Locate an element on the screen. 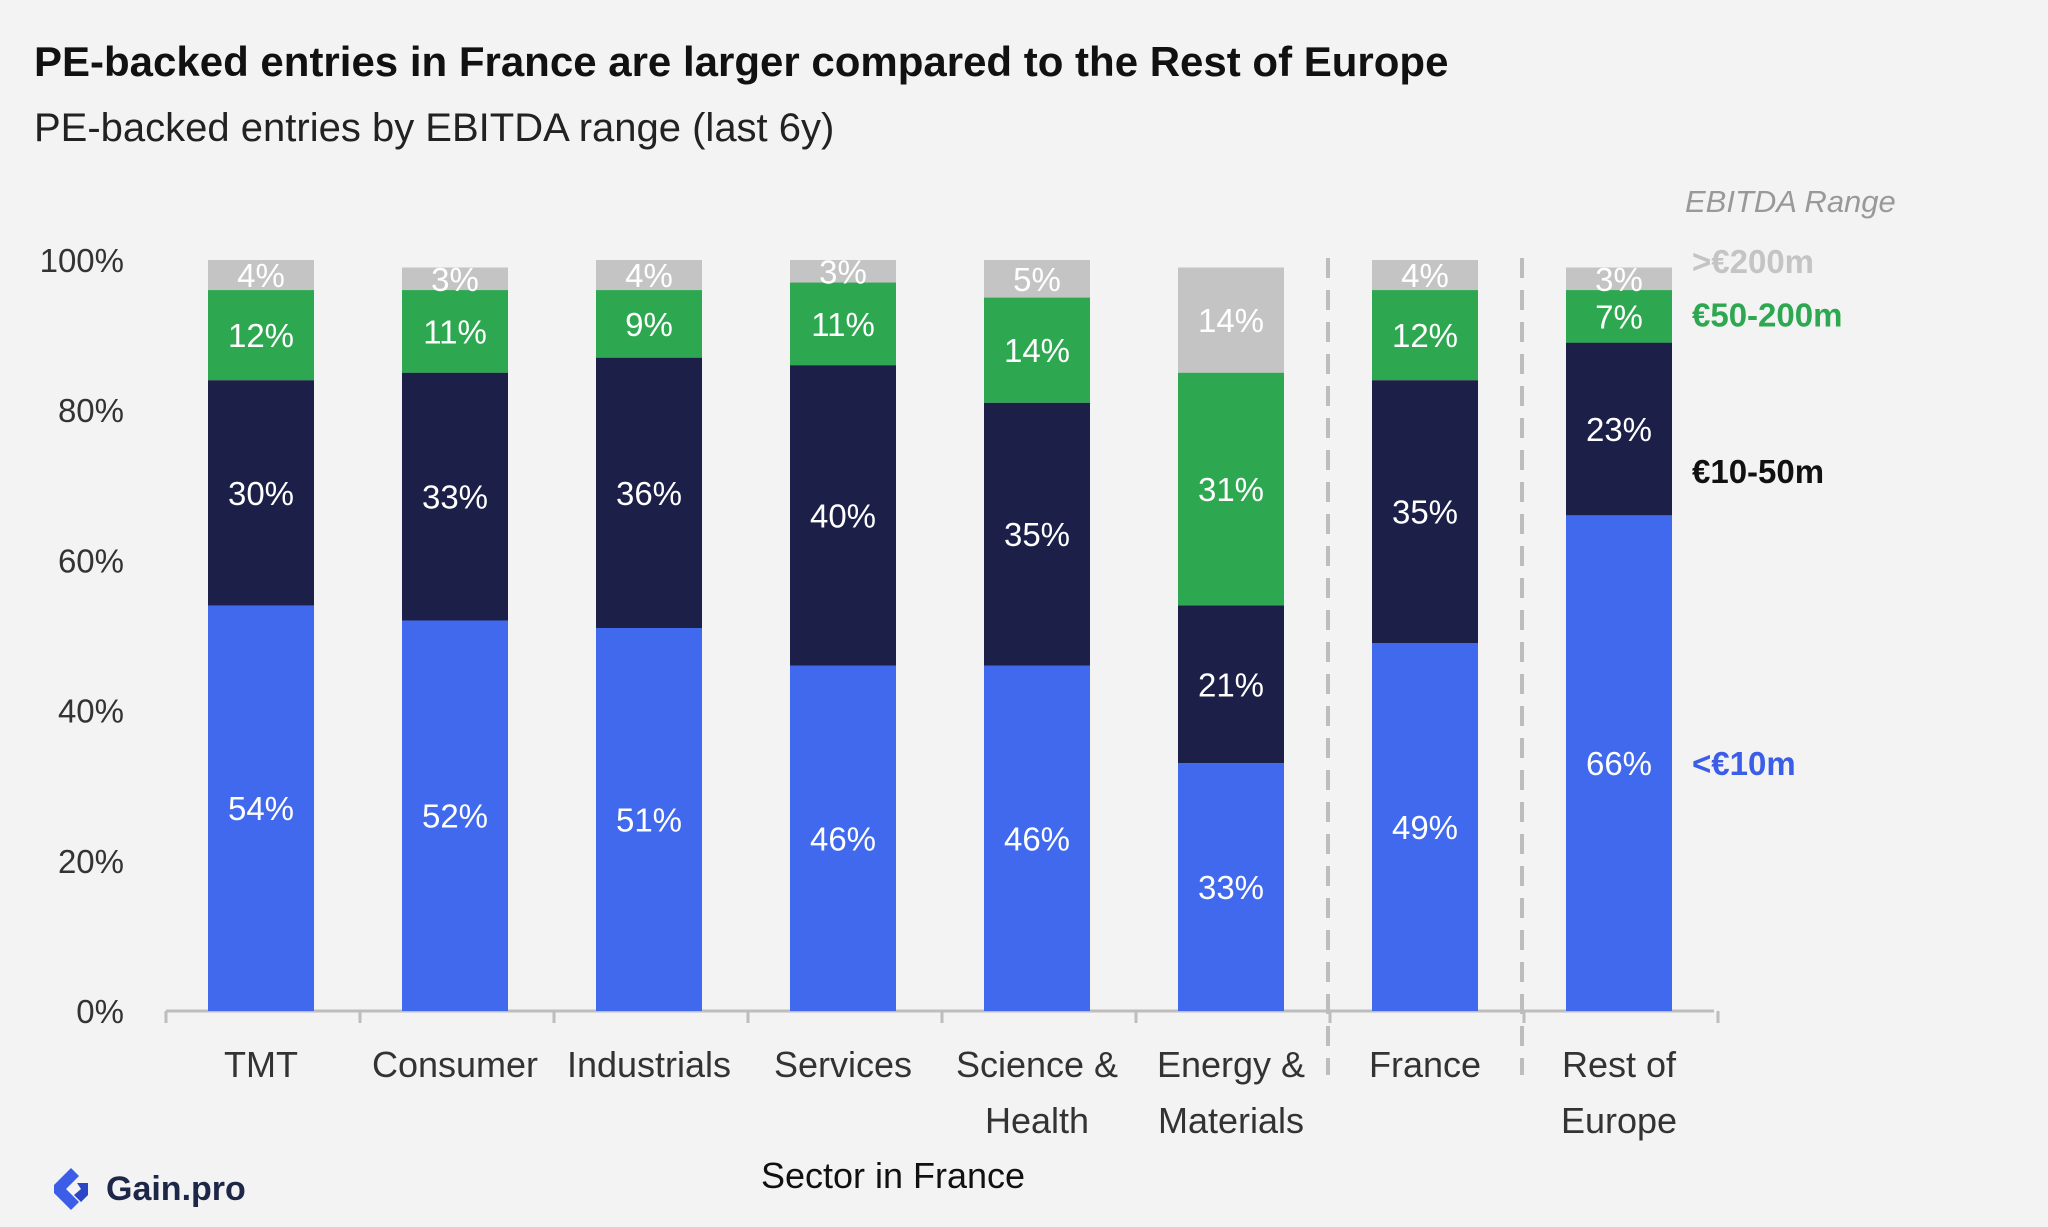 The image size is (2048, 1227). data-label: 21% is located at coordinates (1231, 684).